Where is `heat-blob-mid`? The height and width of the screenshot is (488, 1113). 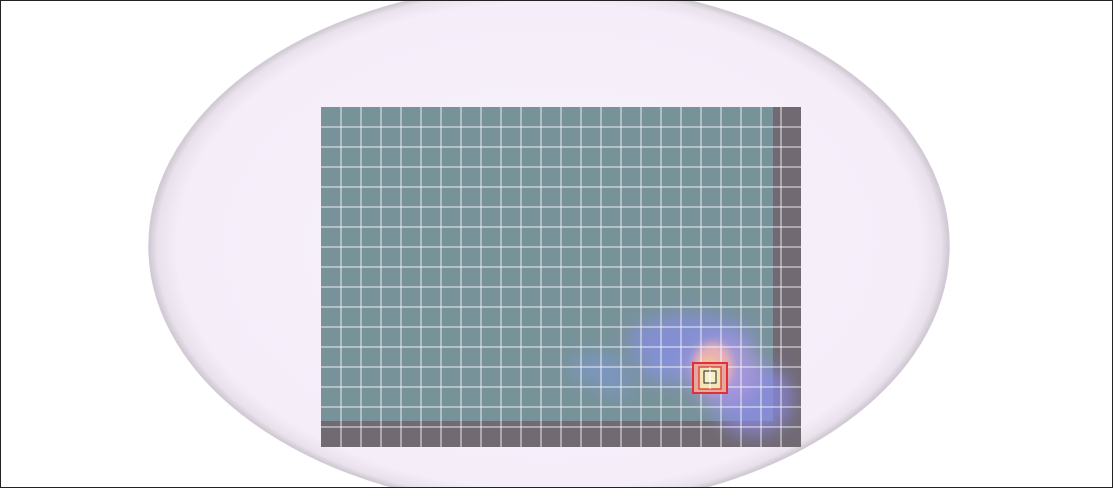 heat-blob-mid is located at coordinates (669, 369).